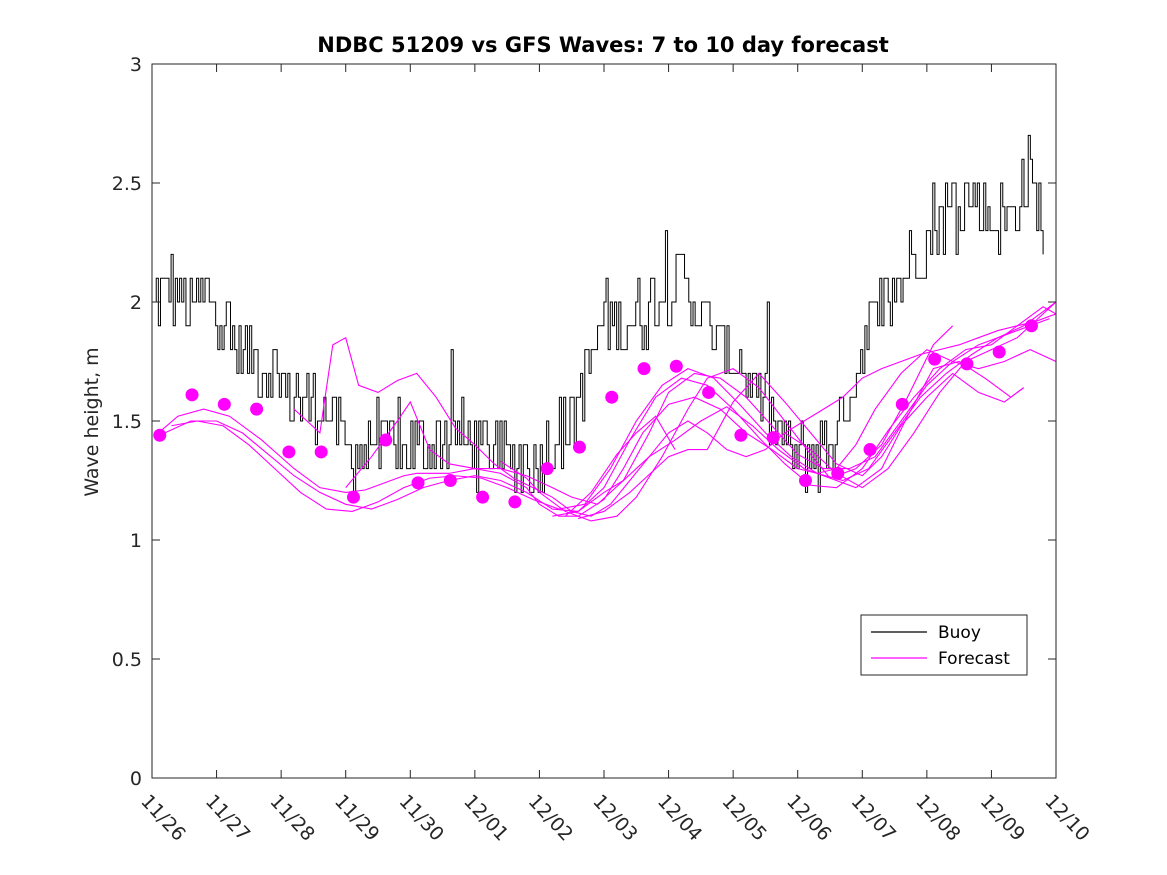 This screenshot has height=875, width=1167. What do you see at coordinates (974, 659) in the screenshot?
I see `legend-label-forecast: Forecast` at bounding box center [974, 659].